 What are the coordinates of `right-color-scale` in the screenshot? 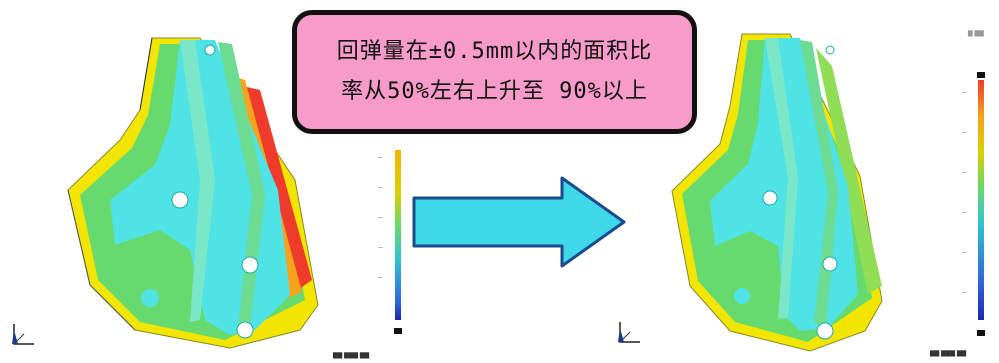 It's located at (981, 200).